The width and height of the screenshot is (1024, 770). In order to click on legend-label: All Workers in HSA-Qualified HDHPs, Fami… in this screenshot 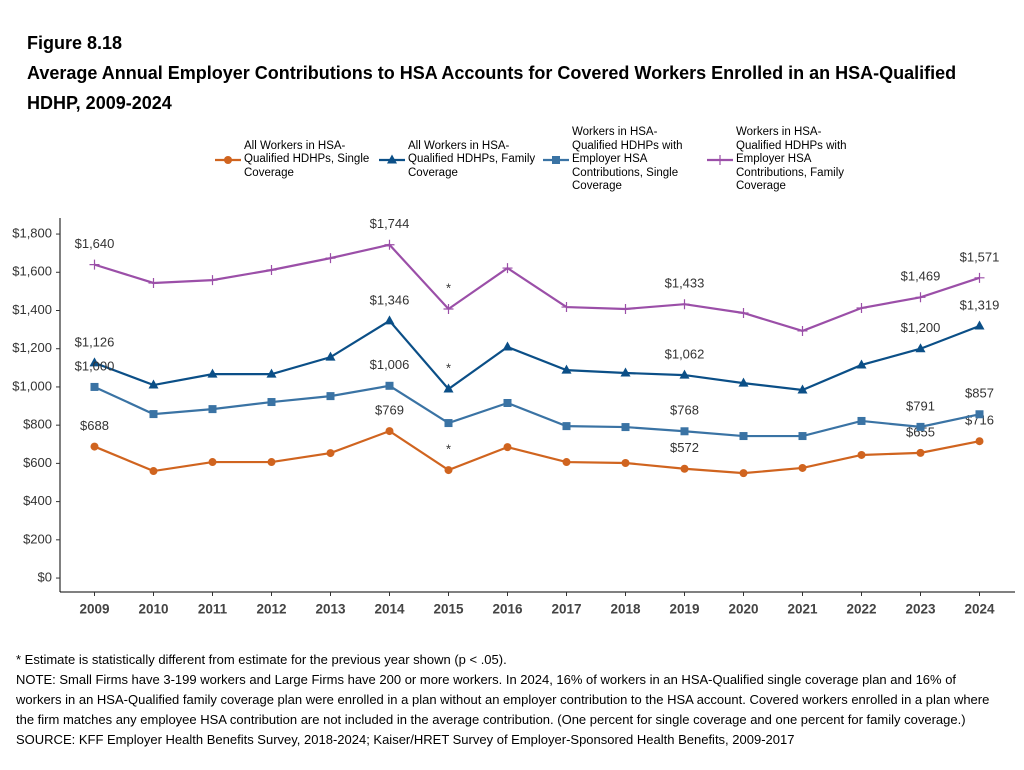, I will do `click(472, 159)`.